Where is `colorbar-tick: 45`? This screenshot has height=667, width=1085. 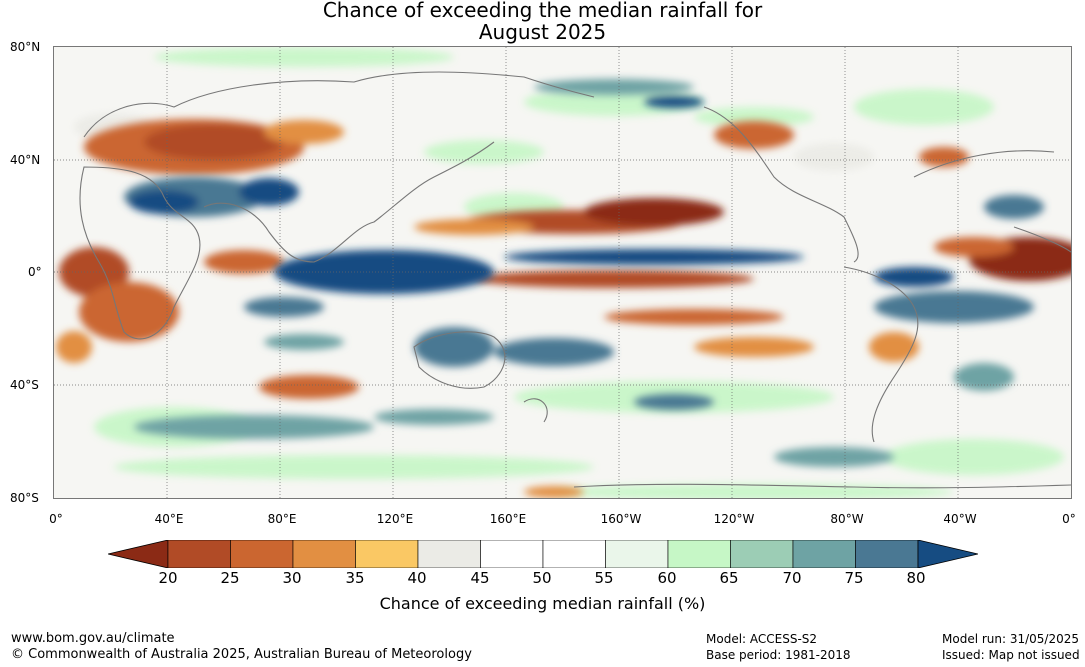
colorbar-tick: 45 is located at coordinates (480, 578).